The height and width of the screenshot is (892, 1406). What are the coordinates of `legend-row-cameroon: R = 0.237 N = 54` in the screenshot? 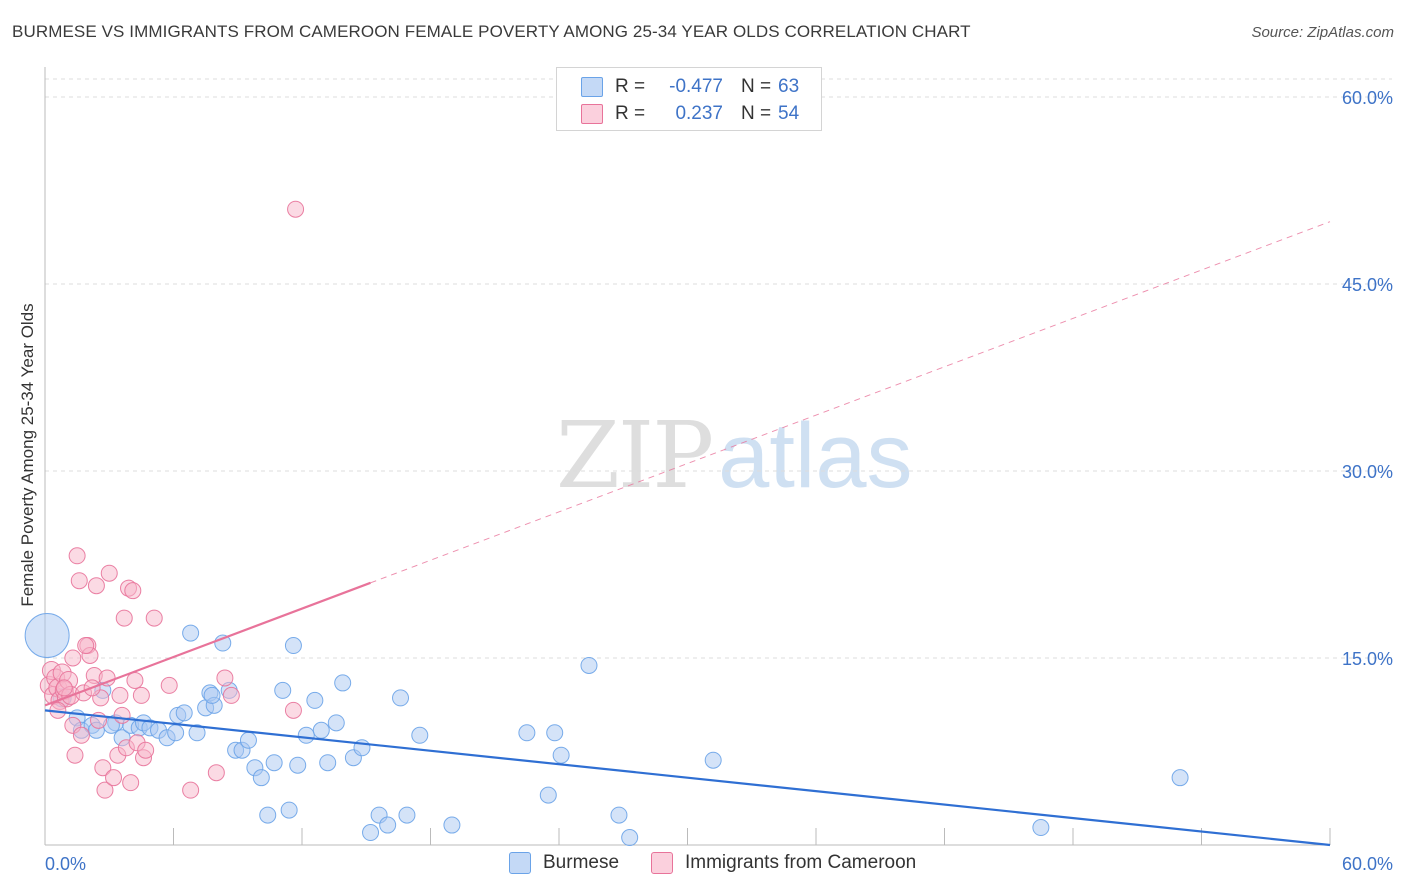 It's located at (690, 114).